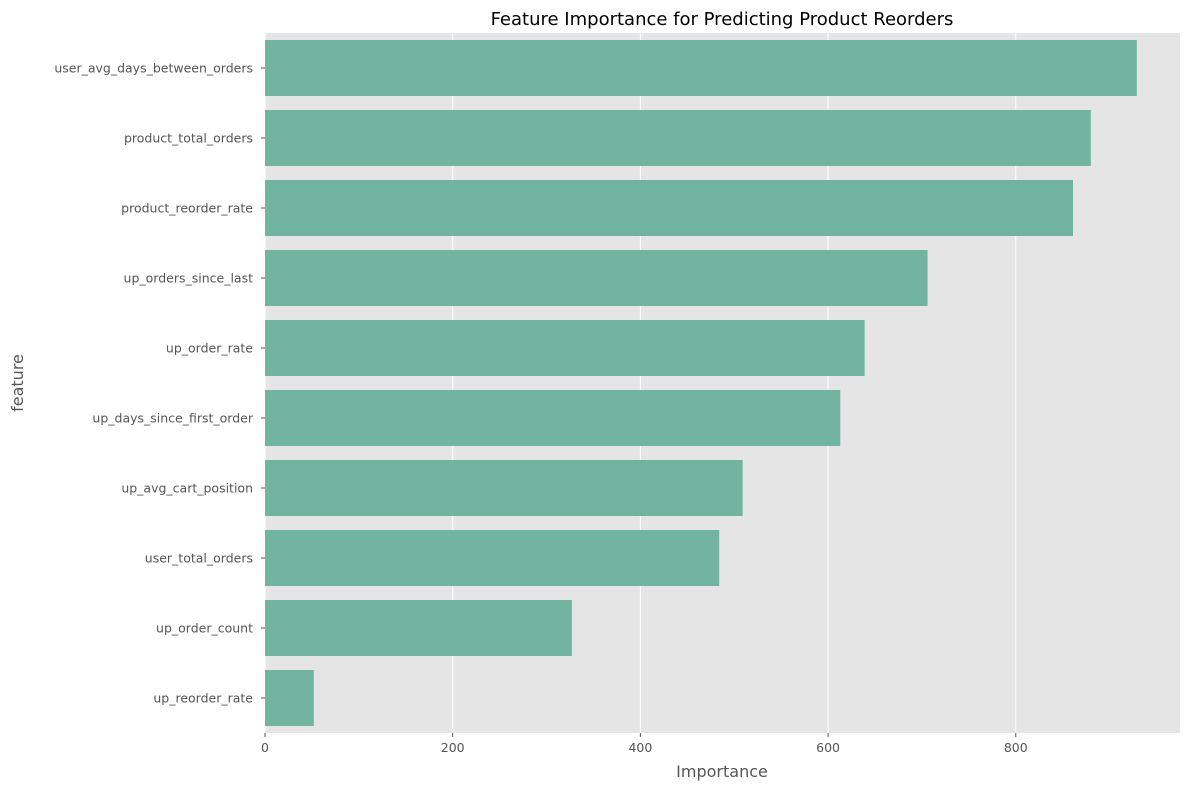  What do you see at coordinates (722, 771) in the screenshot?
I see `x-axis-label: Importance` at bounding box center [722, 771].